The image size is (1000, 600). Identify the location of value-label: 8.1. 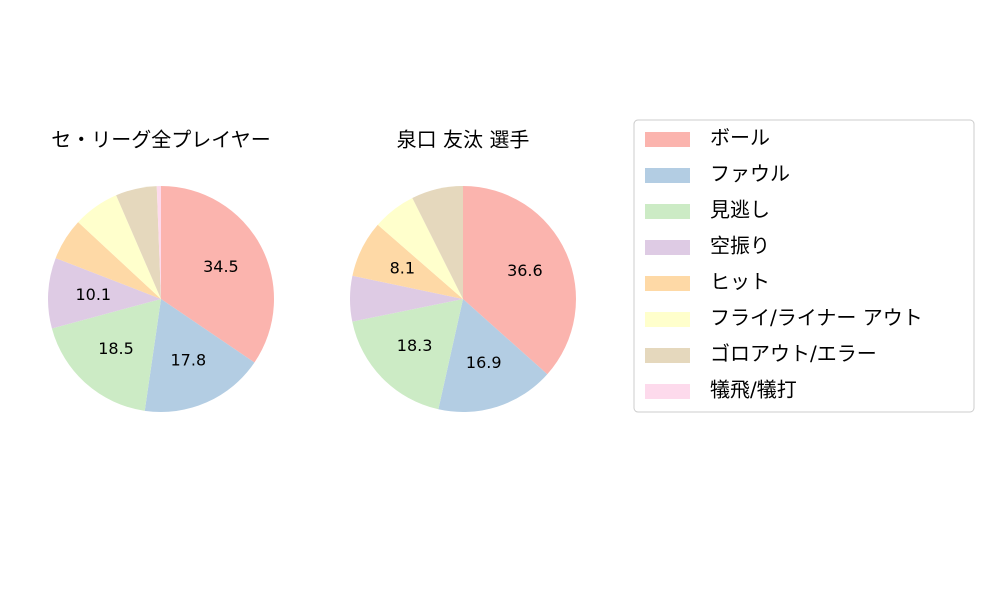
(402, 267).